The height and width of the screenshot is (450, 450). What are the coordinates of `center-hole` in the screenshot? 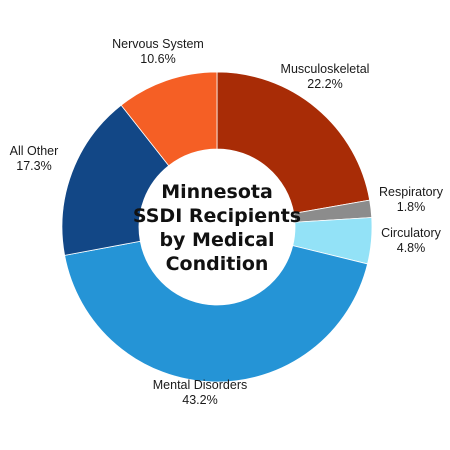 It's located at (217, 227).